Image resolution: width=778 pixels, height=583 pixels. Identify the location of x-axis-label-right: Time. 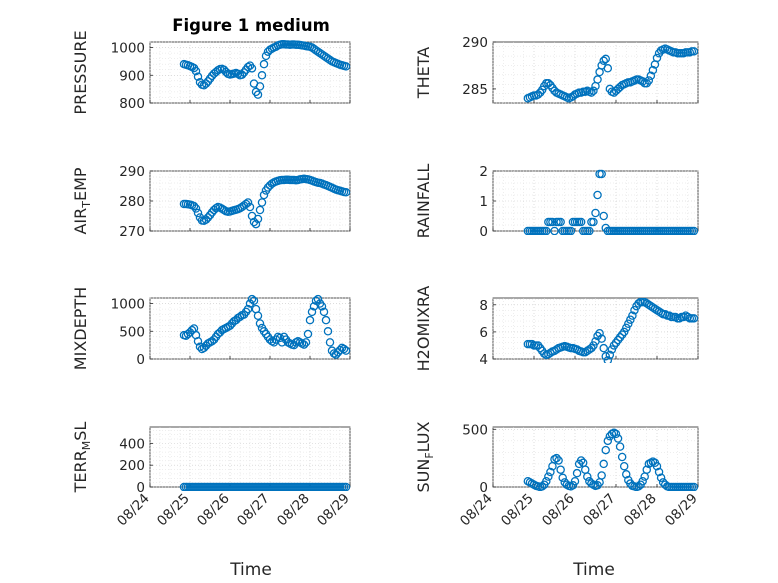
(593, 570).